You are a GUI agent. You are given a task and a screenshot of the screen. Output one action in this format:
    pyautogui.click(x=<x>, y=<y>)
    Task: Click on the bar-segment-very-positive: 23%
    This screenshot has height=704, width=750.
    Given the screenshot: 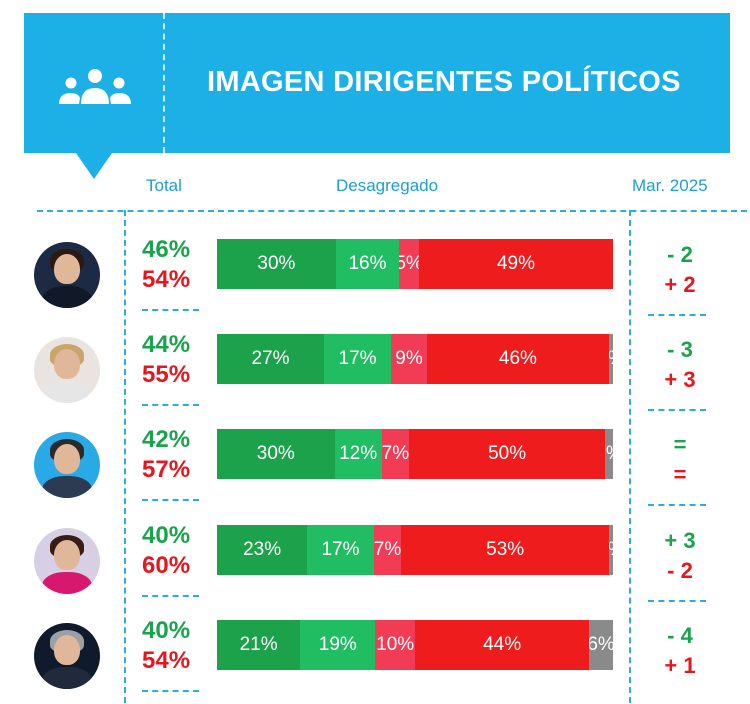 What is the action you would take?
    pyautogui.click(x=262, y=550)
    